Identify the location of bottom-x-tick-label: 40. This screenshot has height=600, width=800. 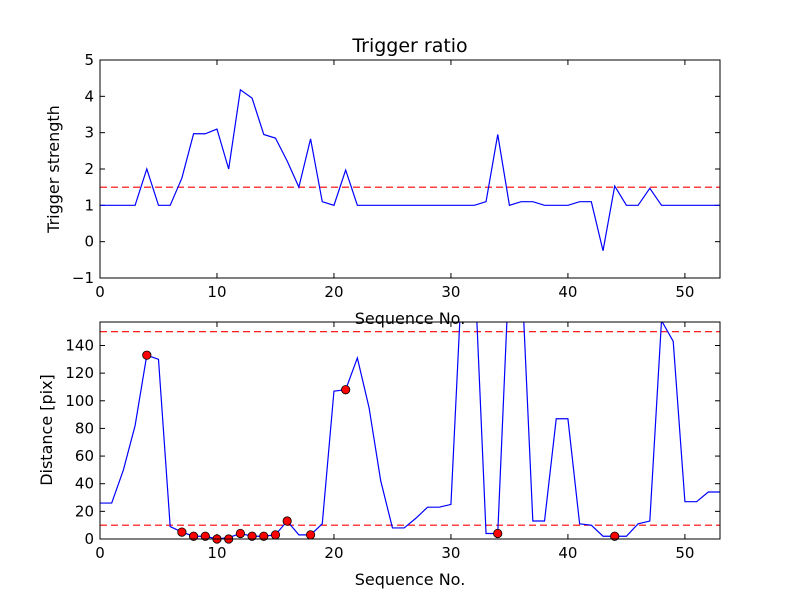
(567, 553).